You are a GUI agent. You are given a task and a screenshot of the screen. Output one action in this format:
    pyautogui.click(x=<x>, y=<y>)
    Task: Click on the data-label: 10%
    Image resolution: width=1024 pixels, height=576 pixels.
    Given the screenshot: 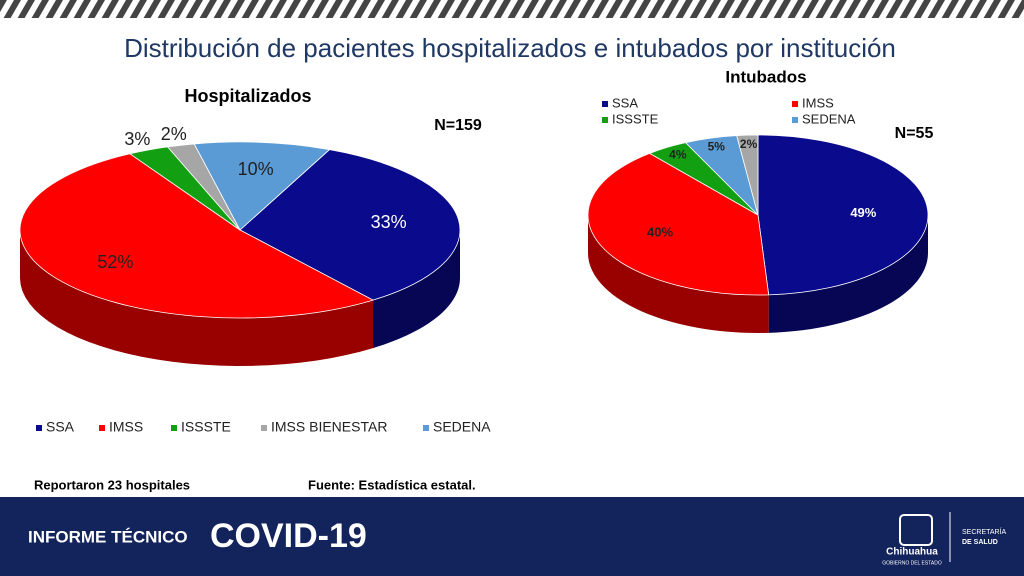 What is the action you would take?
    pyautogui.click(x=256, y=169)
    